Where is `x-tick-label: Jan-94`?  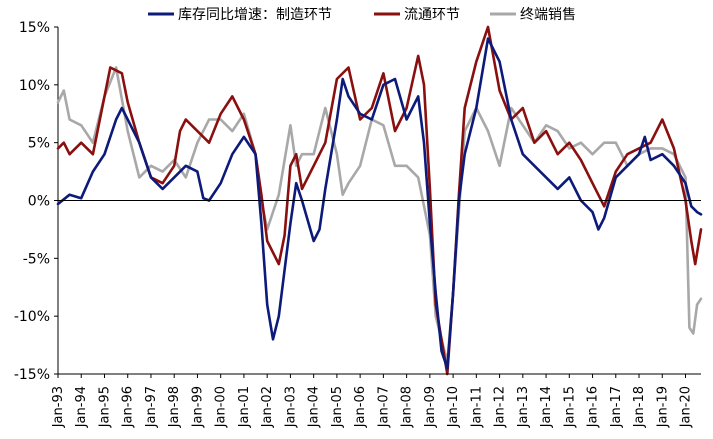 x-tick-label: Jan-94 is located at coordinates (81, 407).